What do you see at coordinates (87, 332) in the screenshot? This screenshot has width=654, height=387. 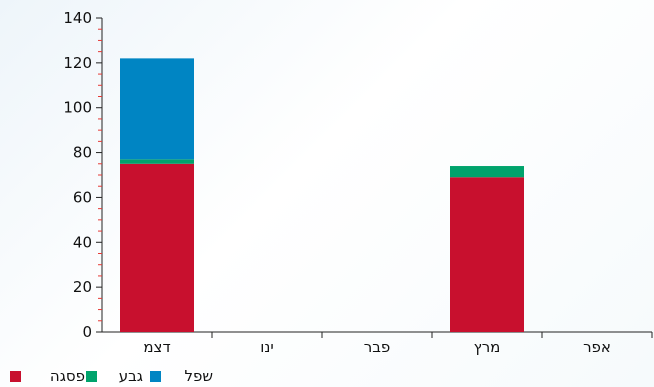 I see `y-tick-label: 0` at bounding box center [87, 332].